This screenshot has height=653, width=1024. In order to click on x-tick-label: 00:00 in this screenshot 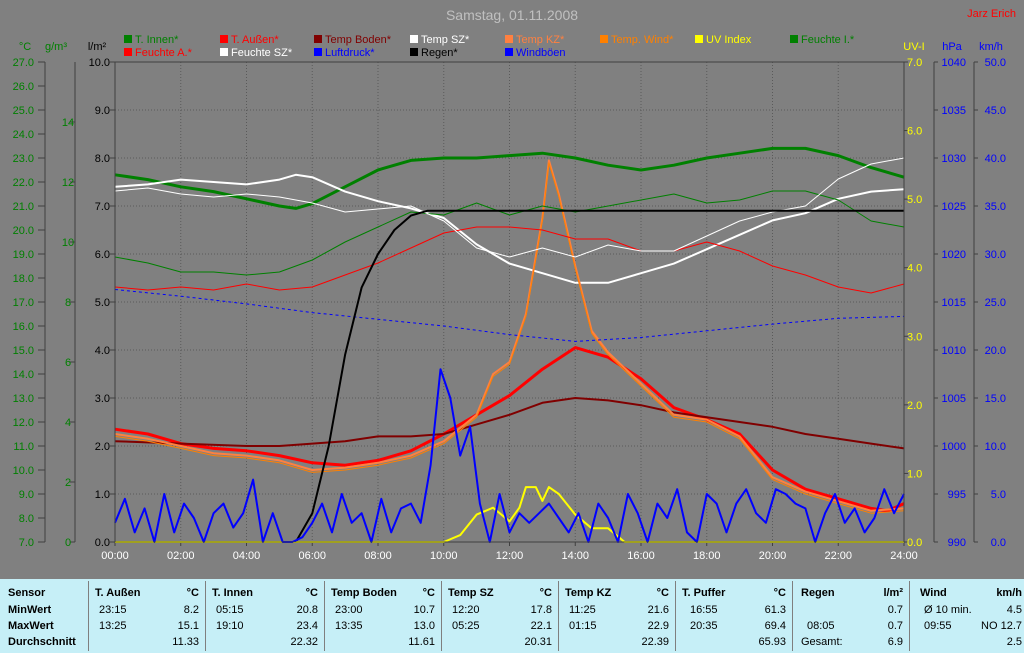, I will do `click(115, 556)`.